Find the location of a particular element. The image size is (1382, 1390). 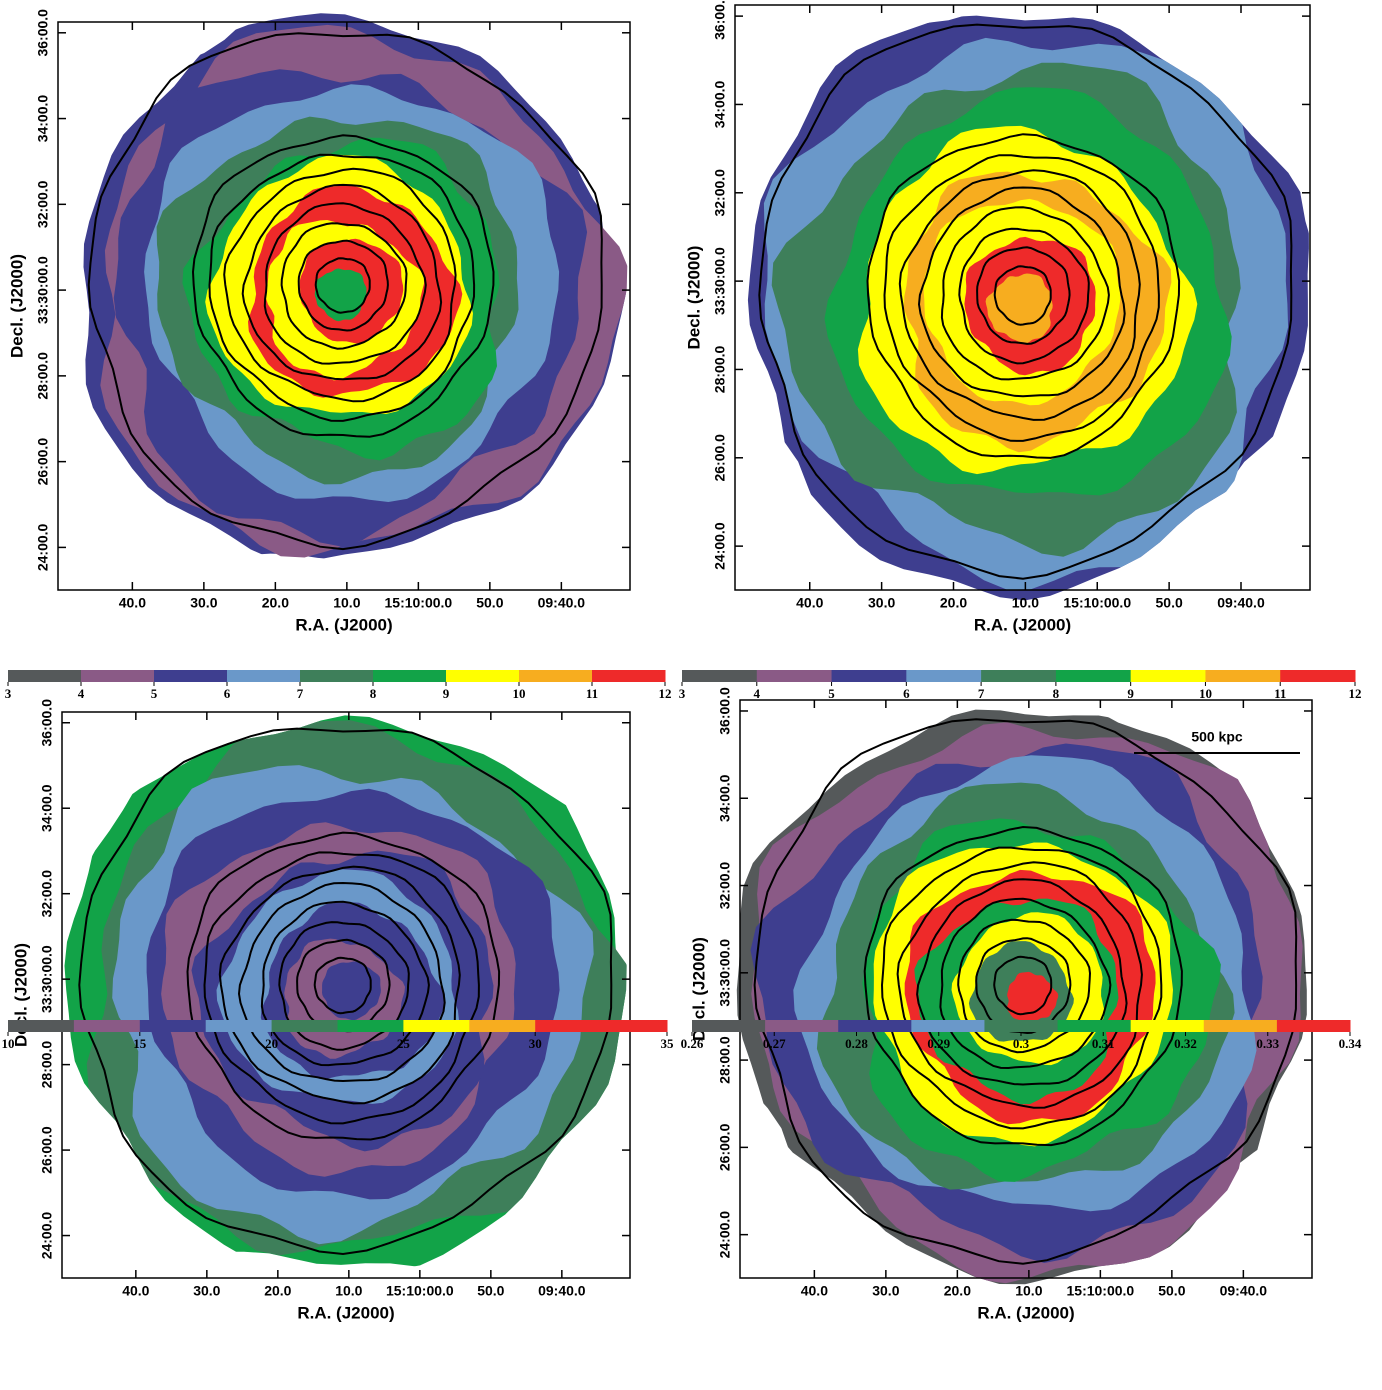

y-tick-label: 28:00.0 is located at coordinates (725, 1060).